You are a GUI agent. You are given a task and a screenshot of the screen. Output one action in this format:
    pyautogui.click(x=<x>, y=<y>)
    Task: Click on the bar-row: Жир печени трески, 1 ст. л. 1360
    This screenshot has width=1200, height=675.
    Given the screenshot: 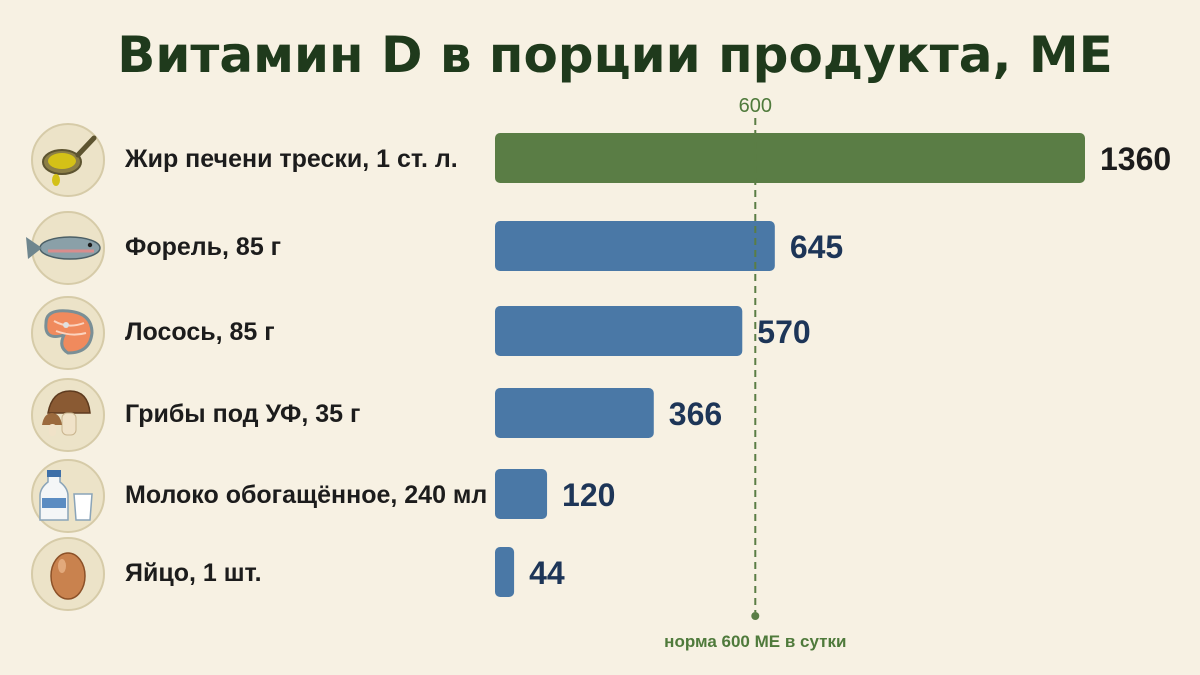 What is the action you would take?
    pyautogui.click(x=601, y=160)
    